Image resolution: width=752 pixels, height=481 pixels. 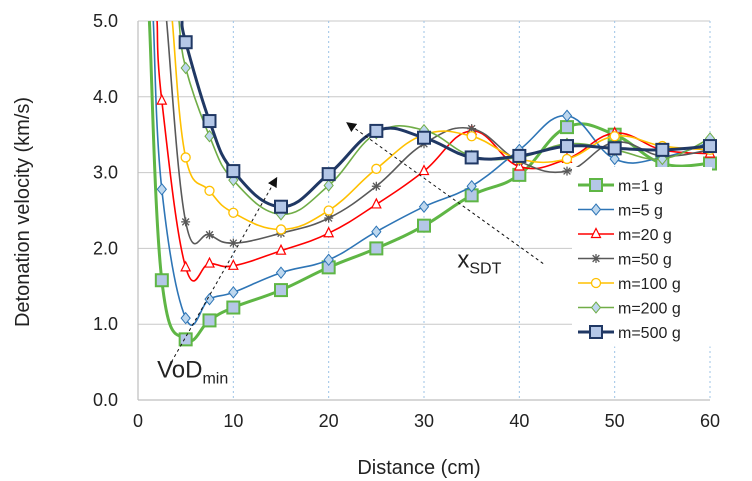 What do you see at coordinates (645, 260) in the screenshot?
I see `legend-label: m=50 g` at bounding box center [645, 260].